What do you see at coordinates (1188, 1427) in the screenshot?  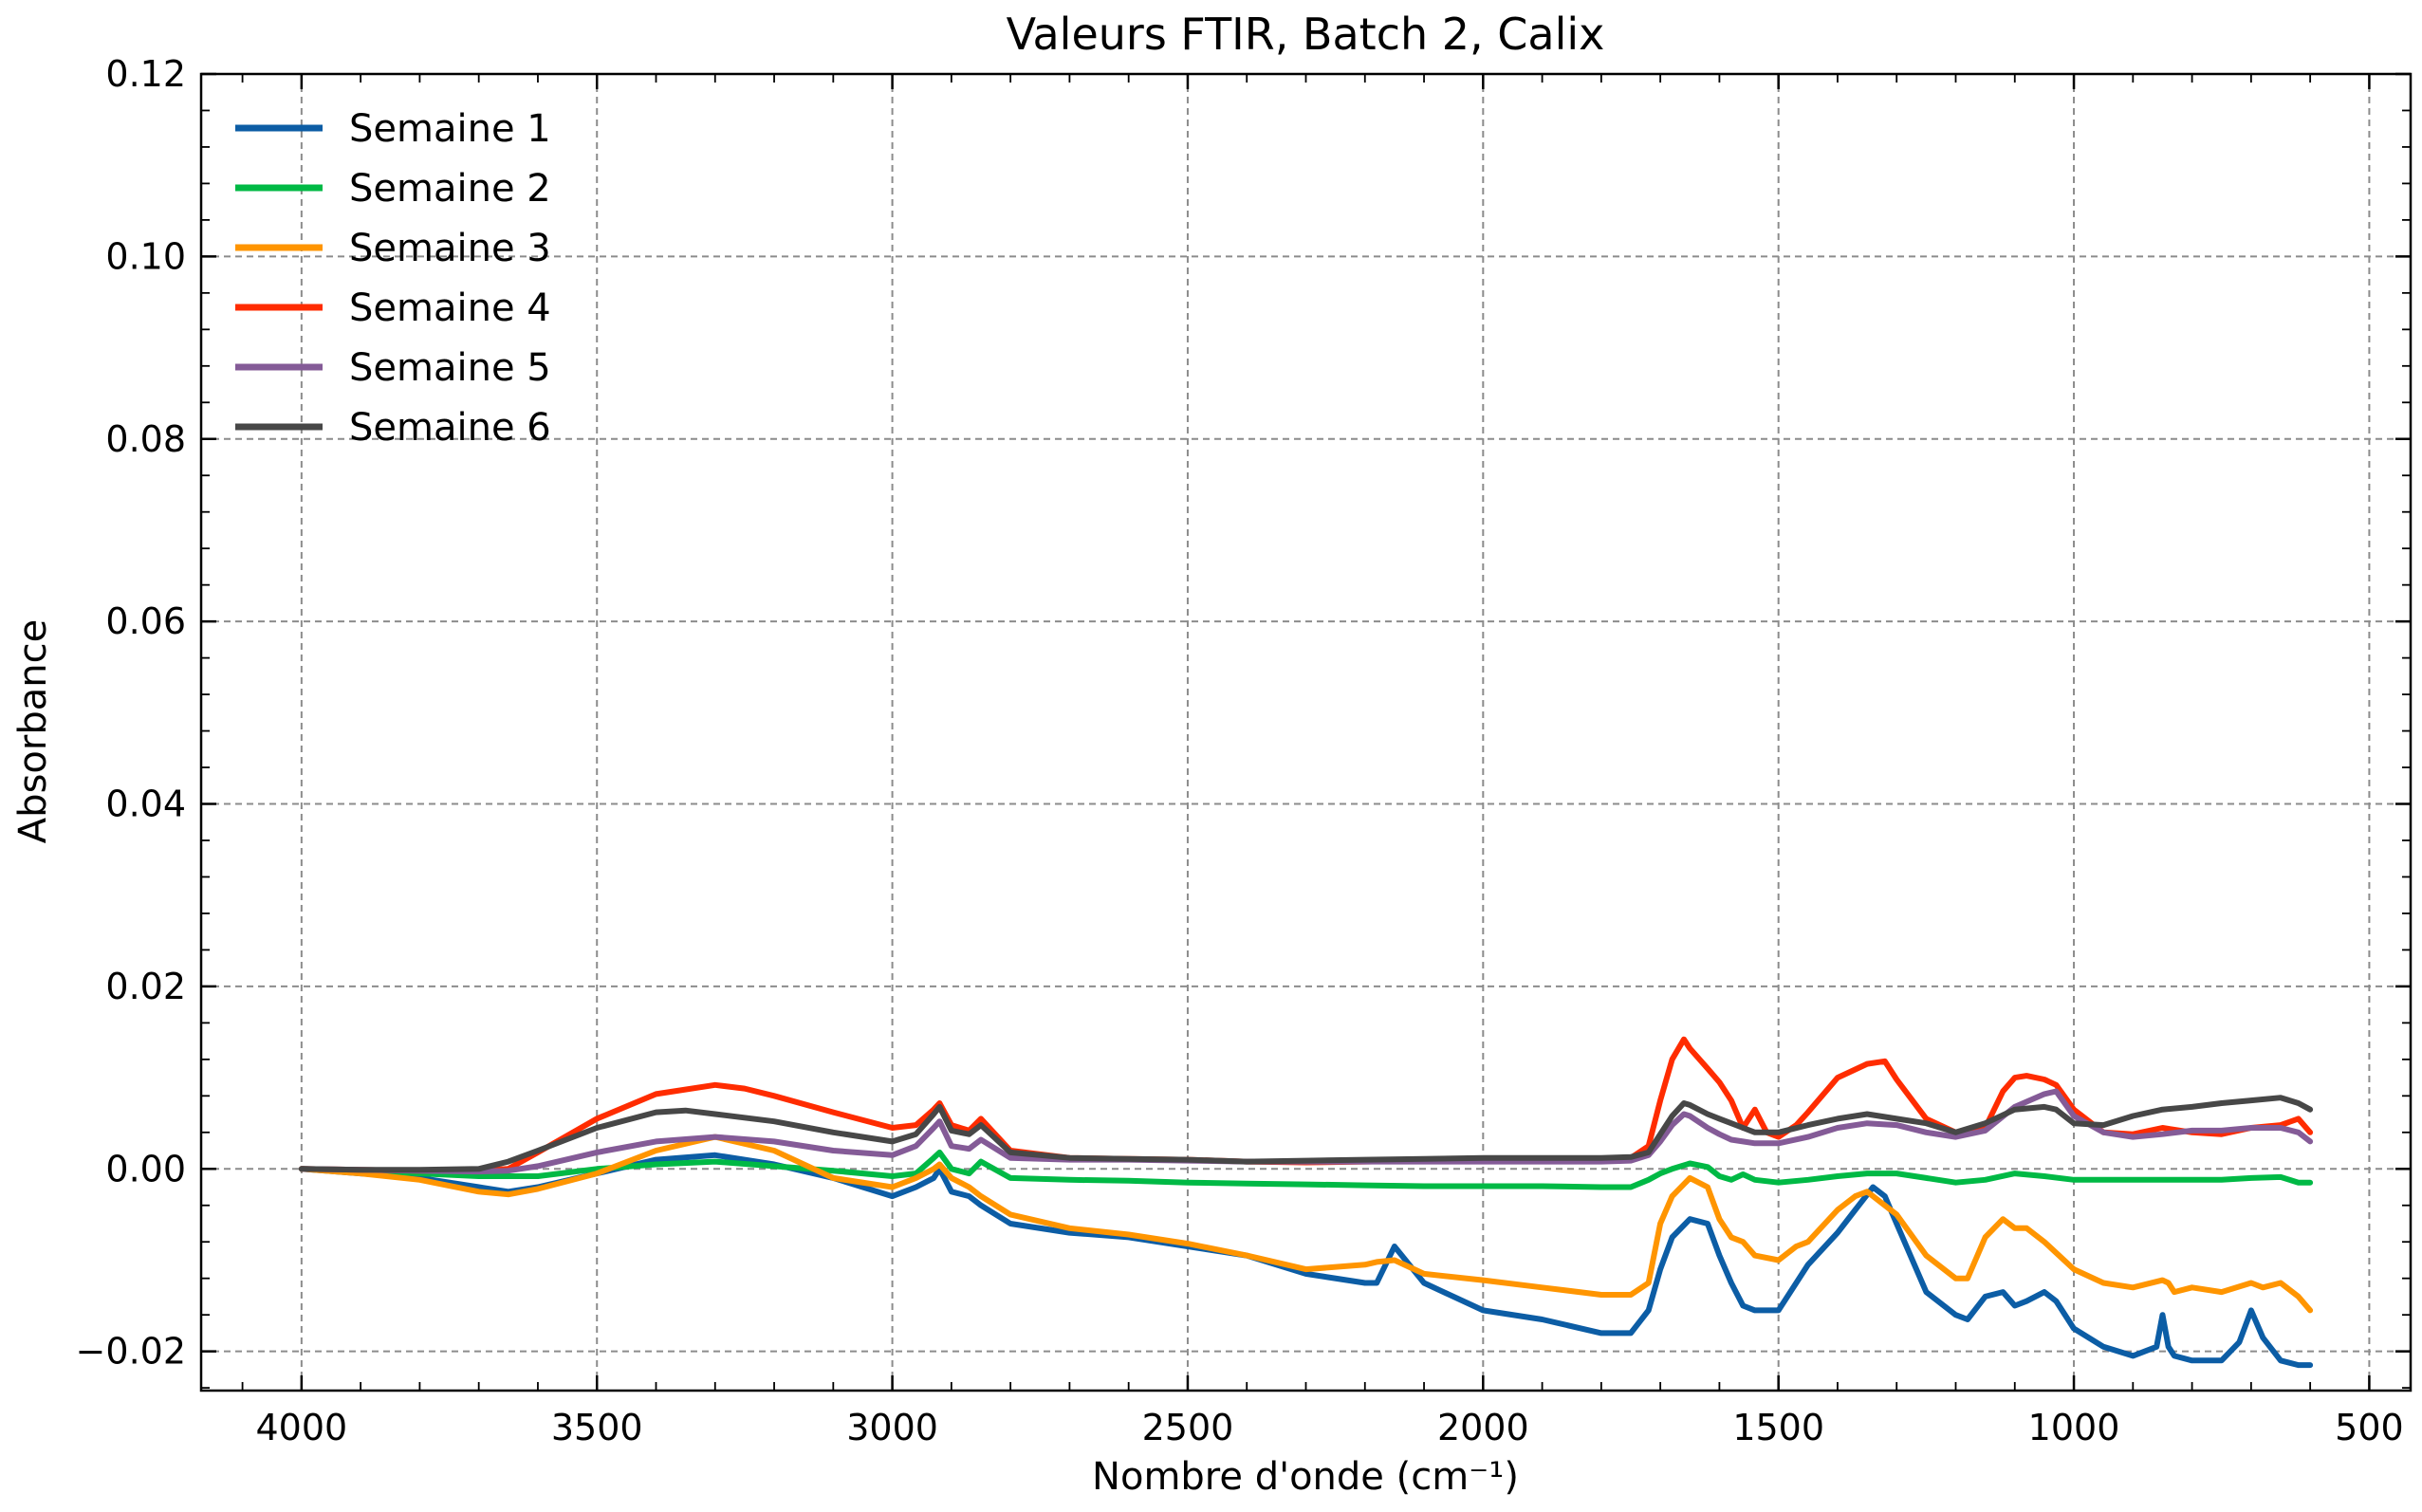 I see `x-tick-label: 2500` at bounding box center [1188, 1427].